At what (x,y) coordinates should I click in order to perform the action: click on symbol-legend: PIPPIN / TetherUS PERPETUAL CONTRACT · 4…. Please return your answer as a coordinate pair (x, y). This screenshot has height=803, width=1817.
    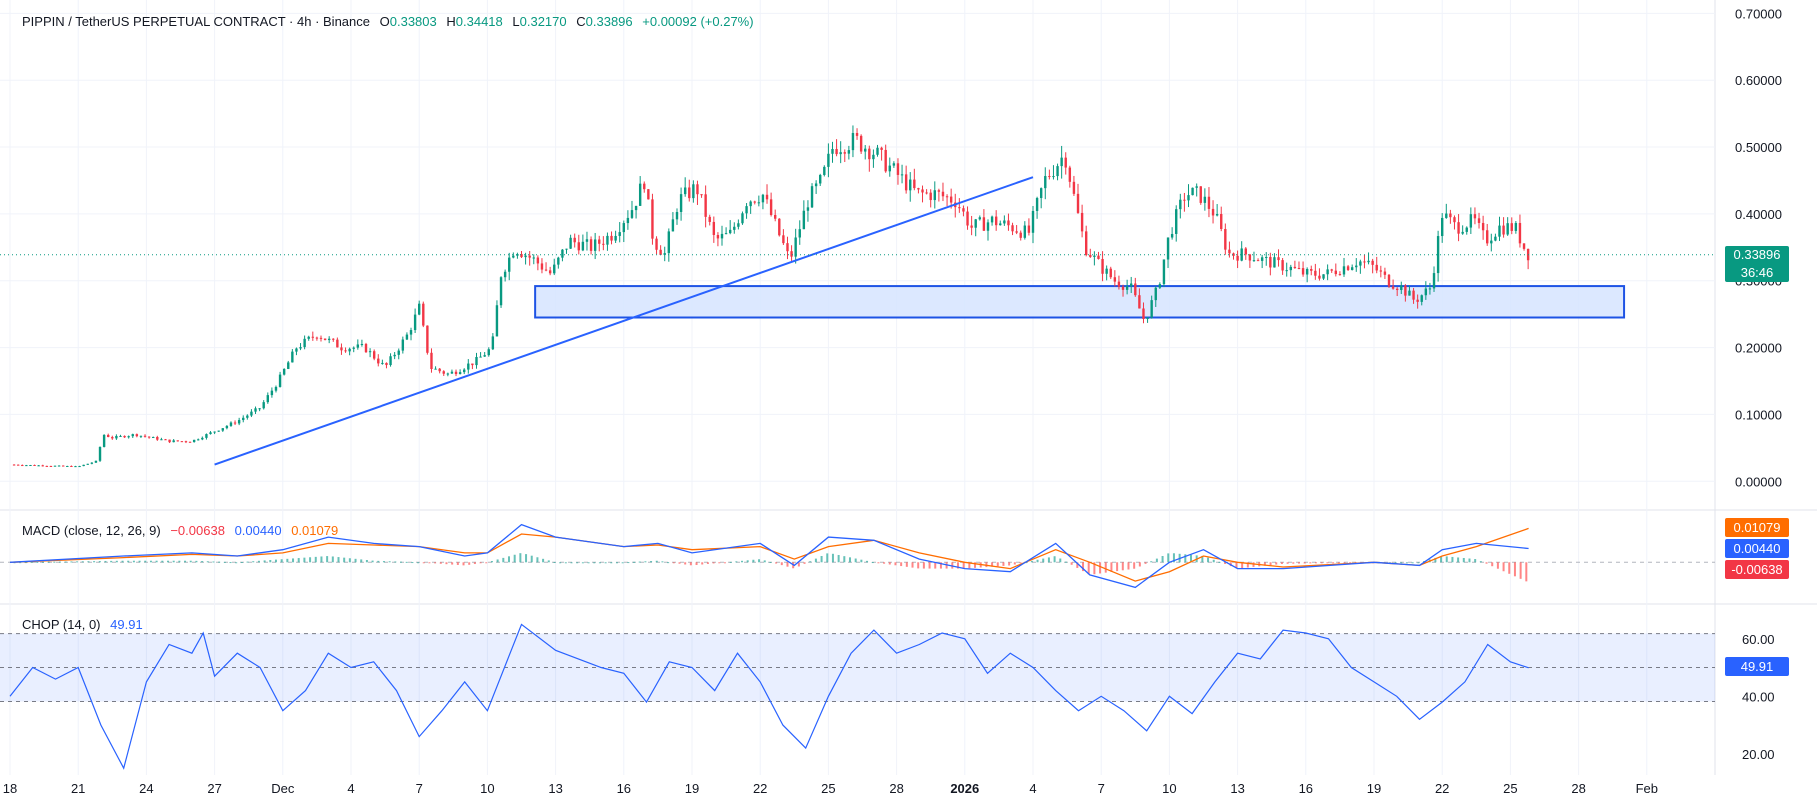
    Looking at the image, I should click on (391, 21).